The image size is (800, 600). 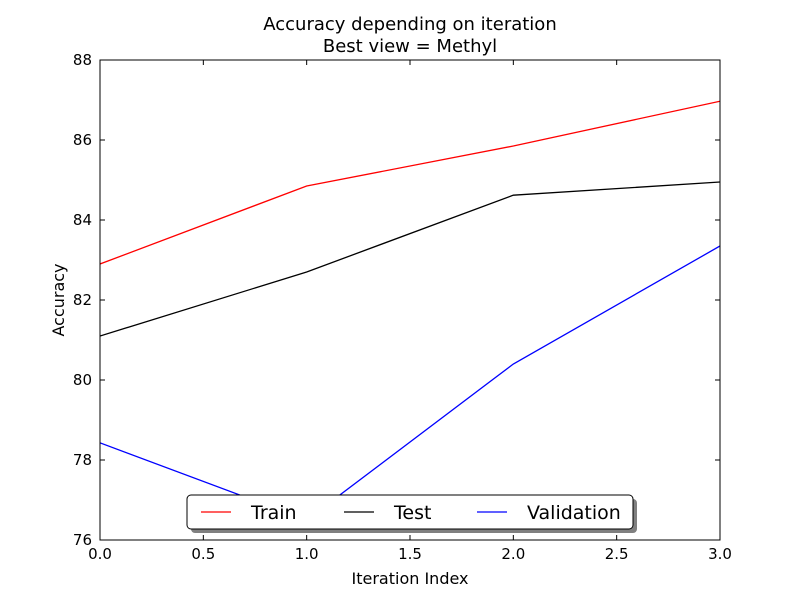 What do you see at coordinates (307, 554) in the screenshot?
I see `x-tick-label: 1.0` at bounding box center [307, 554].